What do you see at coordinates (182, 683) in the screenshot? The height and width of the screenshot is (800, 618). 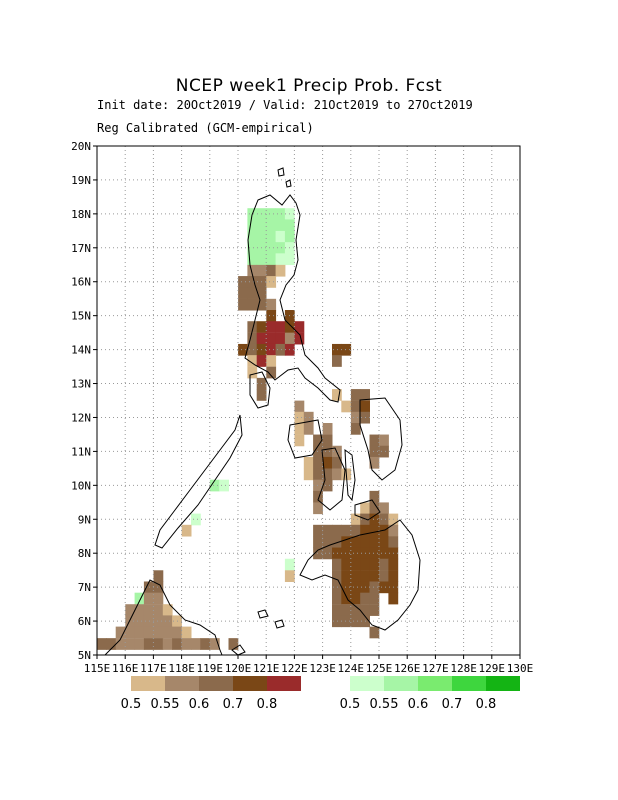 I see `dry-legend-swatch` at bounding box center [182, 683].